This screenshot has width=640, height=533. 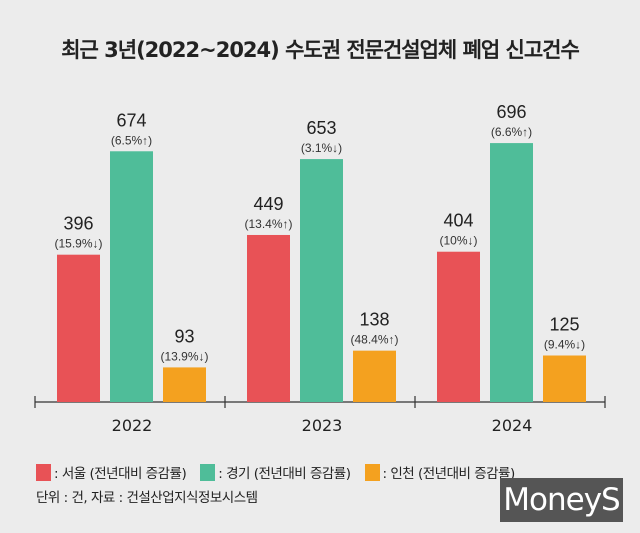 What do you see at coordinates (208, 472) in the screenshot?
I see `legend-swatch-gyeonggi` at bounding box center [208, 472].